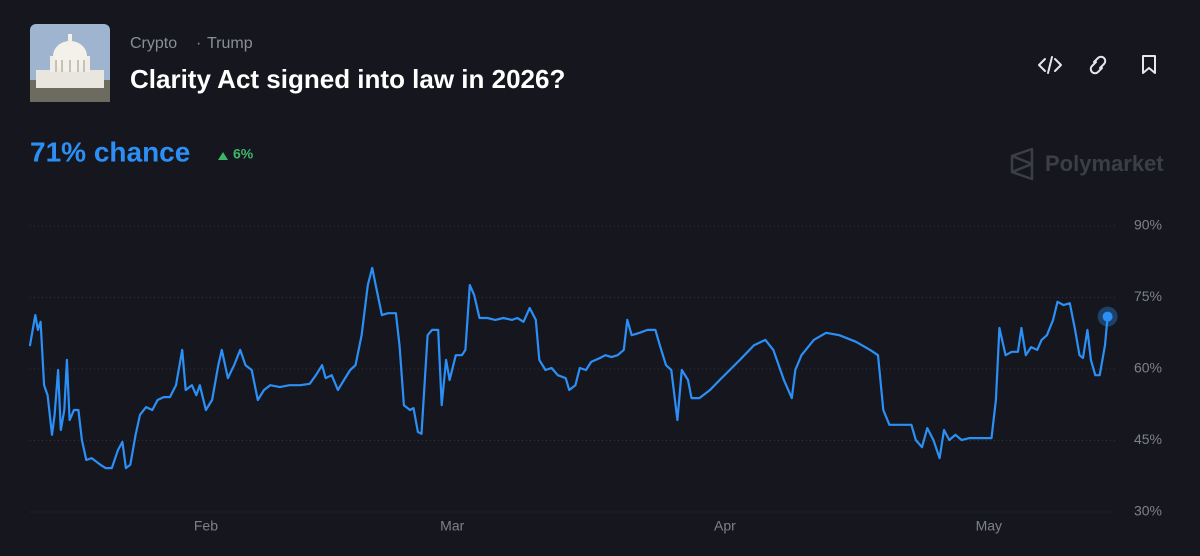 Image resolution: width=1200 pixels, height=556 pixels. What do you see at coordinates (725, 526) in the screenshot?
I see `x-tick-label: Apr` at bounding box center [725, 526].